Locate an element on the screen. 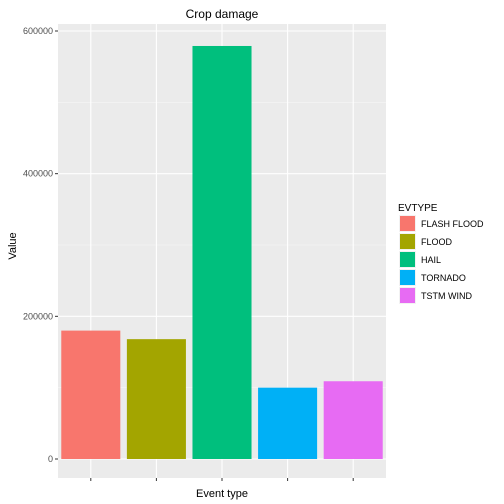  y-tick-label: 600000 is located at coordinates (38, 31).